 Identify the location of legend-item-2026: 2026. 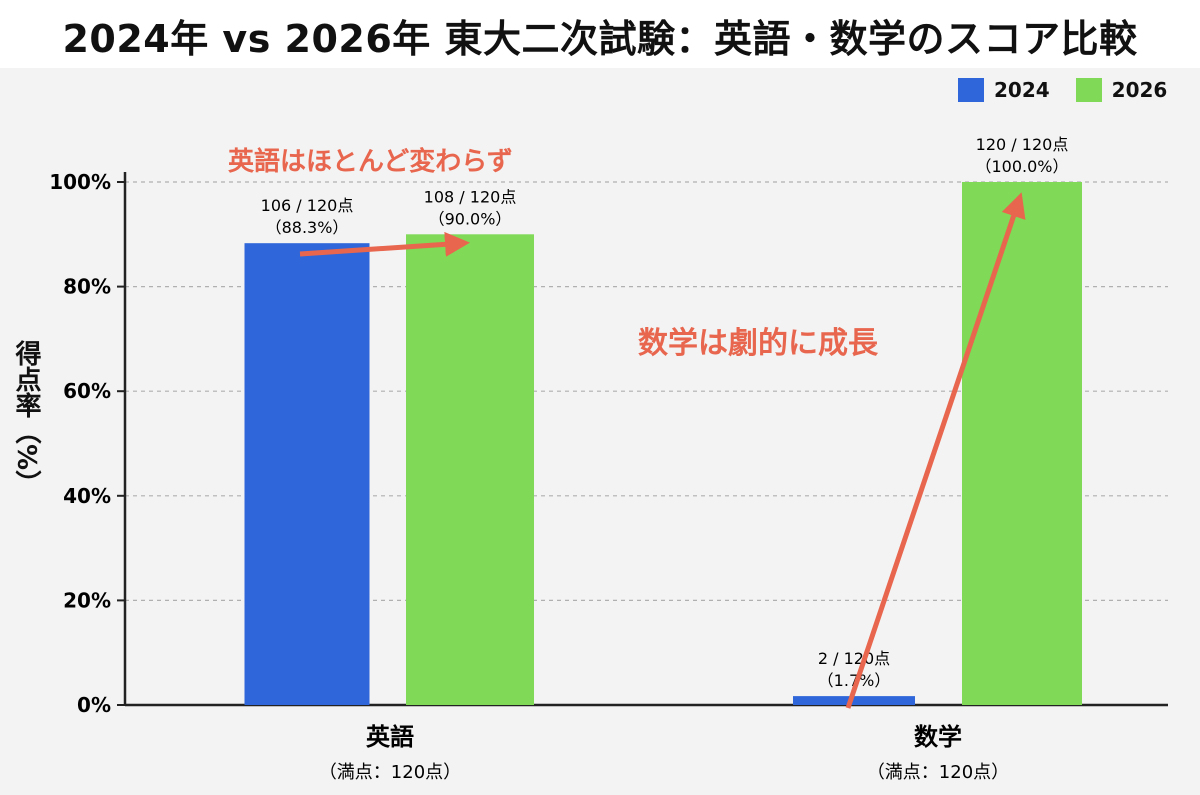
(1121, 90).